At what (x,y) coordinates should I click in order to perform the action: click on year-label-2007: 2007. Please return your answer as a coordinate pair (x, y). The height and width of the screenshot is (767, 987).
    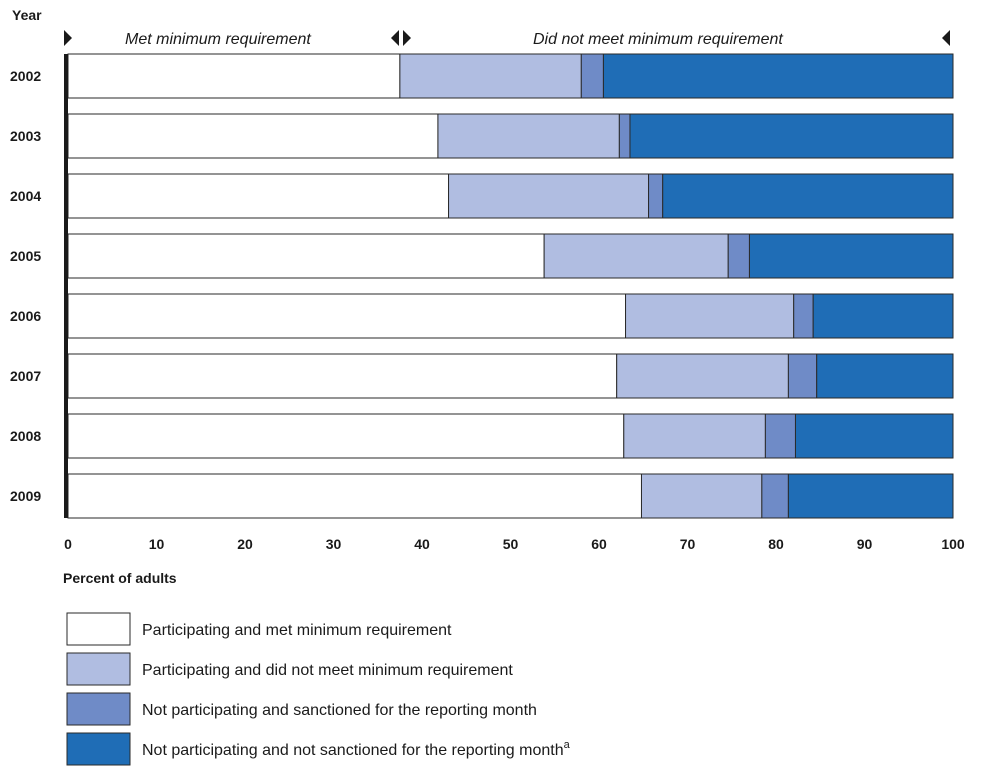
    Looking at the image, I should click on (25, 376).